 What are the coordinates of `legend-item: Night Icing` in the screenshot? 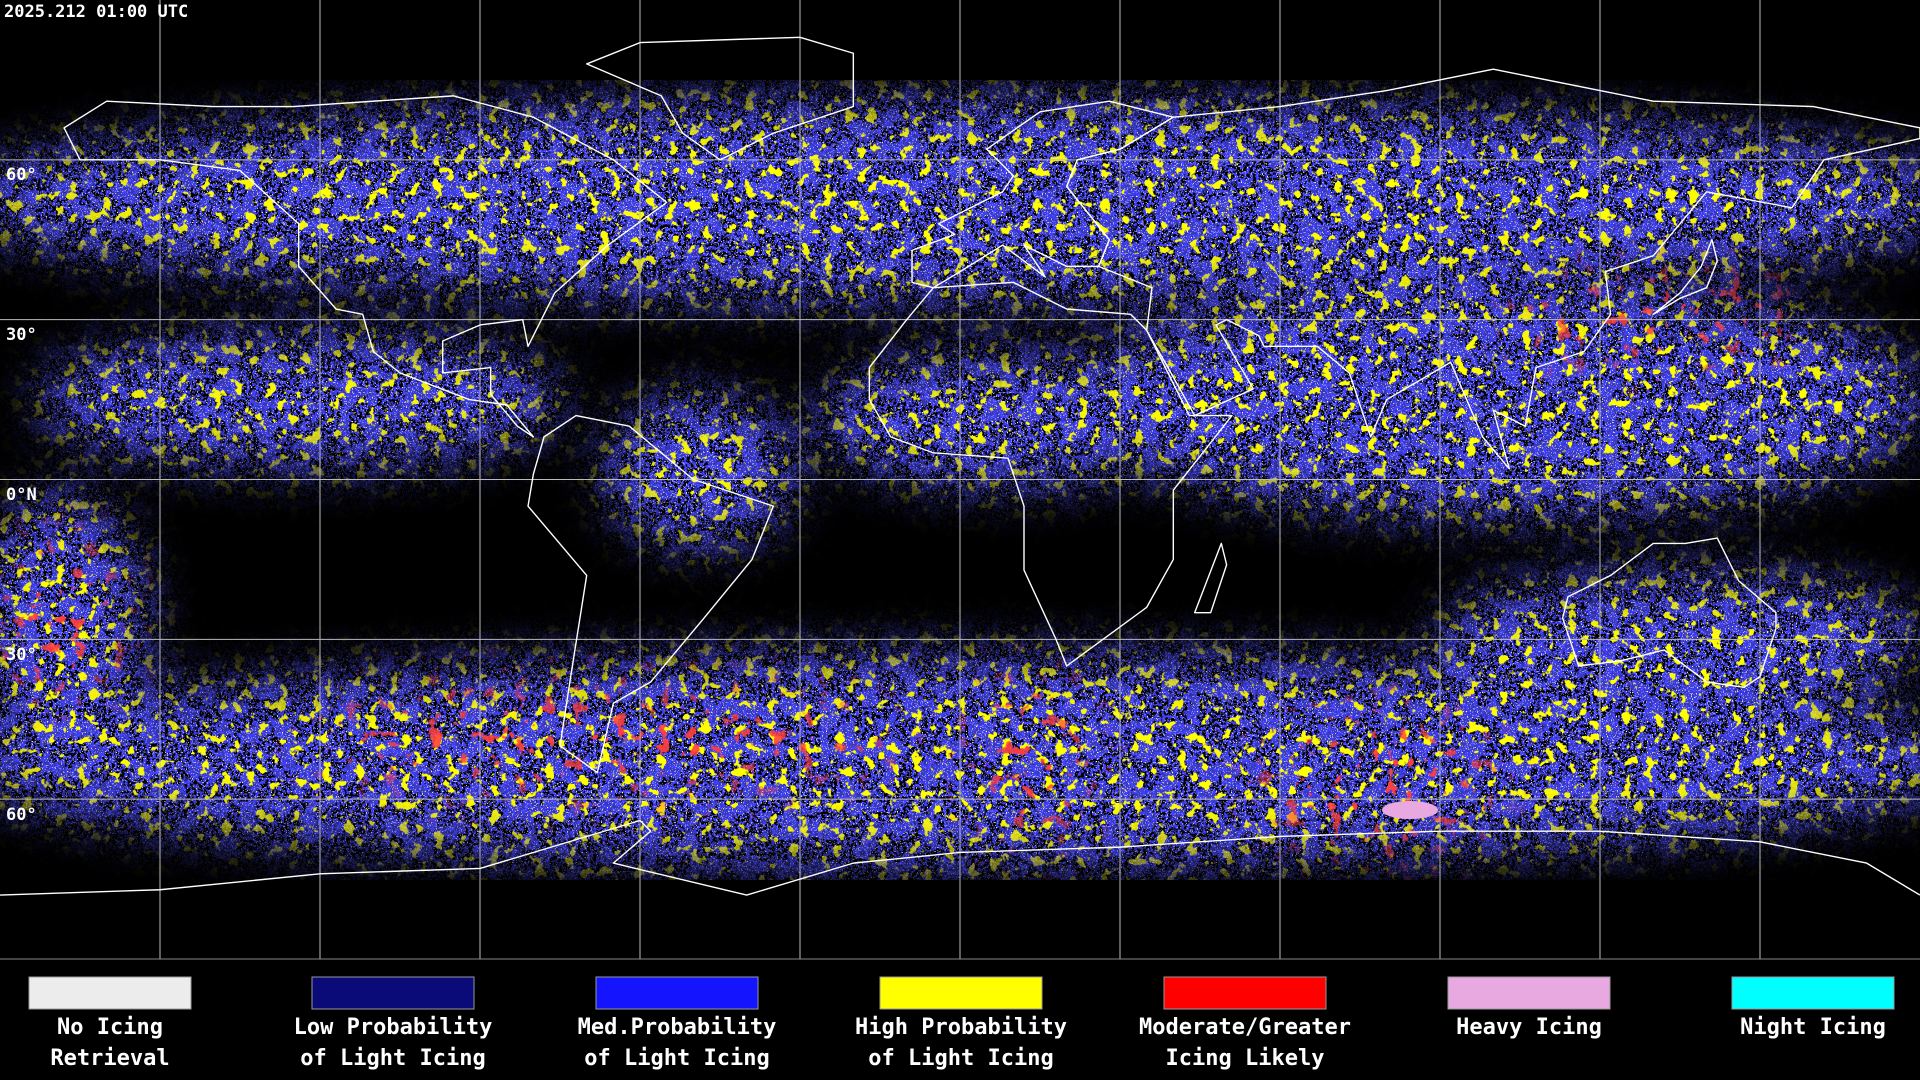 It's located at (1813, 1008).